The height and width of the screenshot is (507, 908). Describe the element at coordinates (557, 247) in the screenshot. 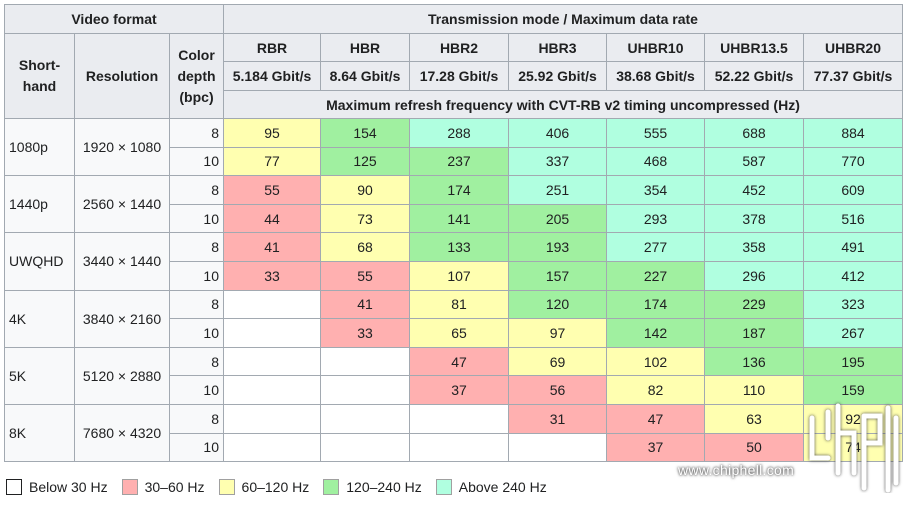

I see `refresh-value-cell: 193` at that location.